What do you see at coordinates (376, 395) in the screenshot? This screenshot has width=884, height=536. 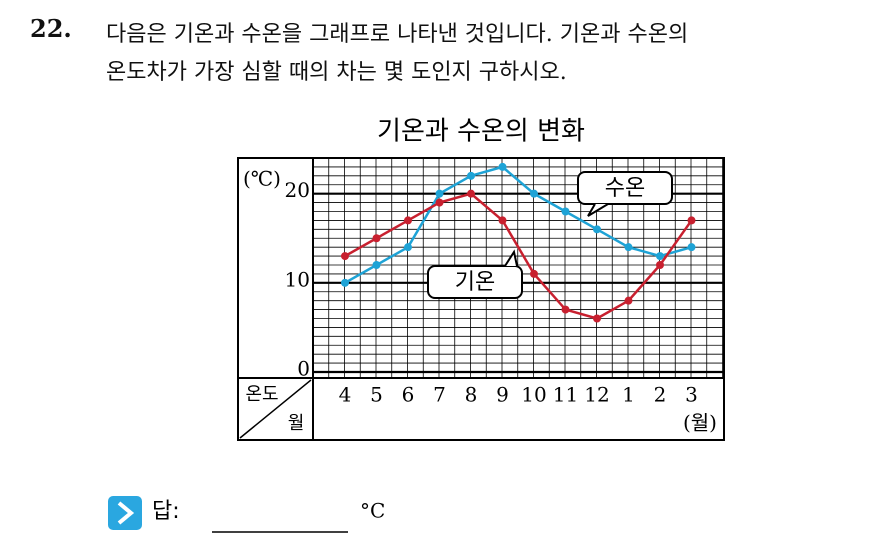 I see `x-tick-label: 5` at bounding box center [376, 395].